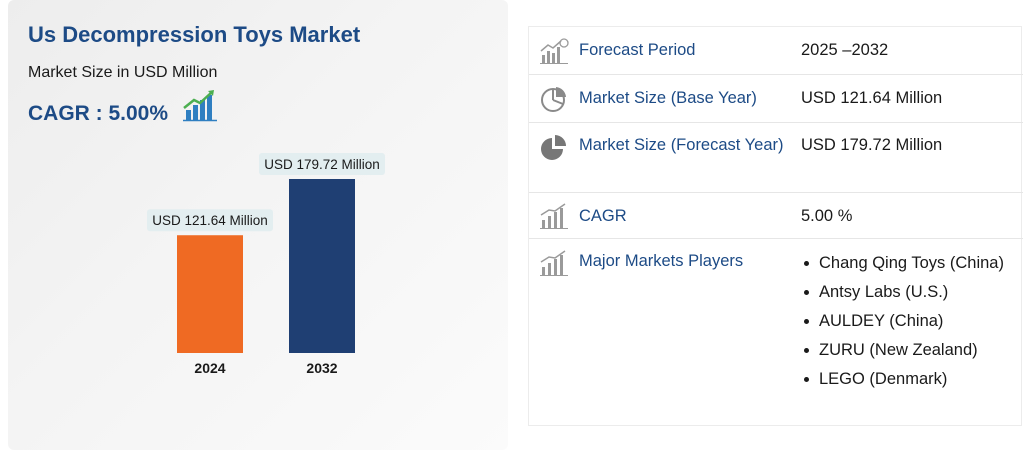 This screenshot has height=450, width=1024. I want to click on forecast-chart-icon, so click(554, 51).